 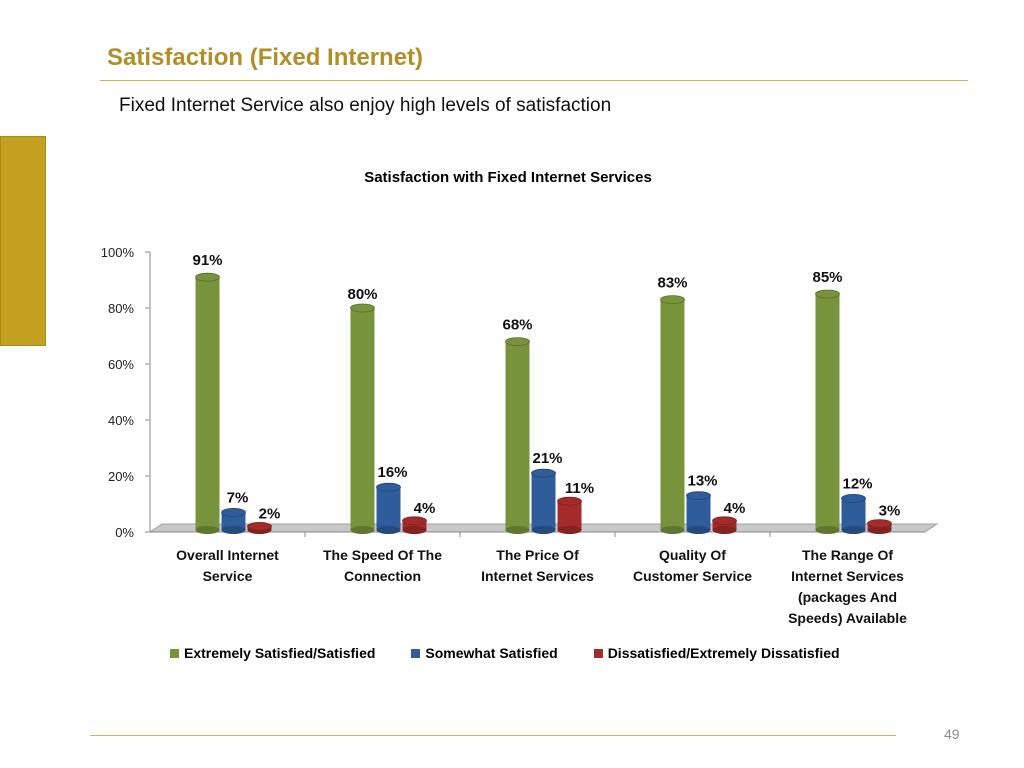 I want to click on data-label: 11%, so click(x=579, y=488).